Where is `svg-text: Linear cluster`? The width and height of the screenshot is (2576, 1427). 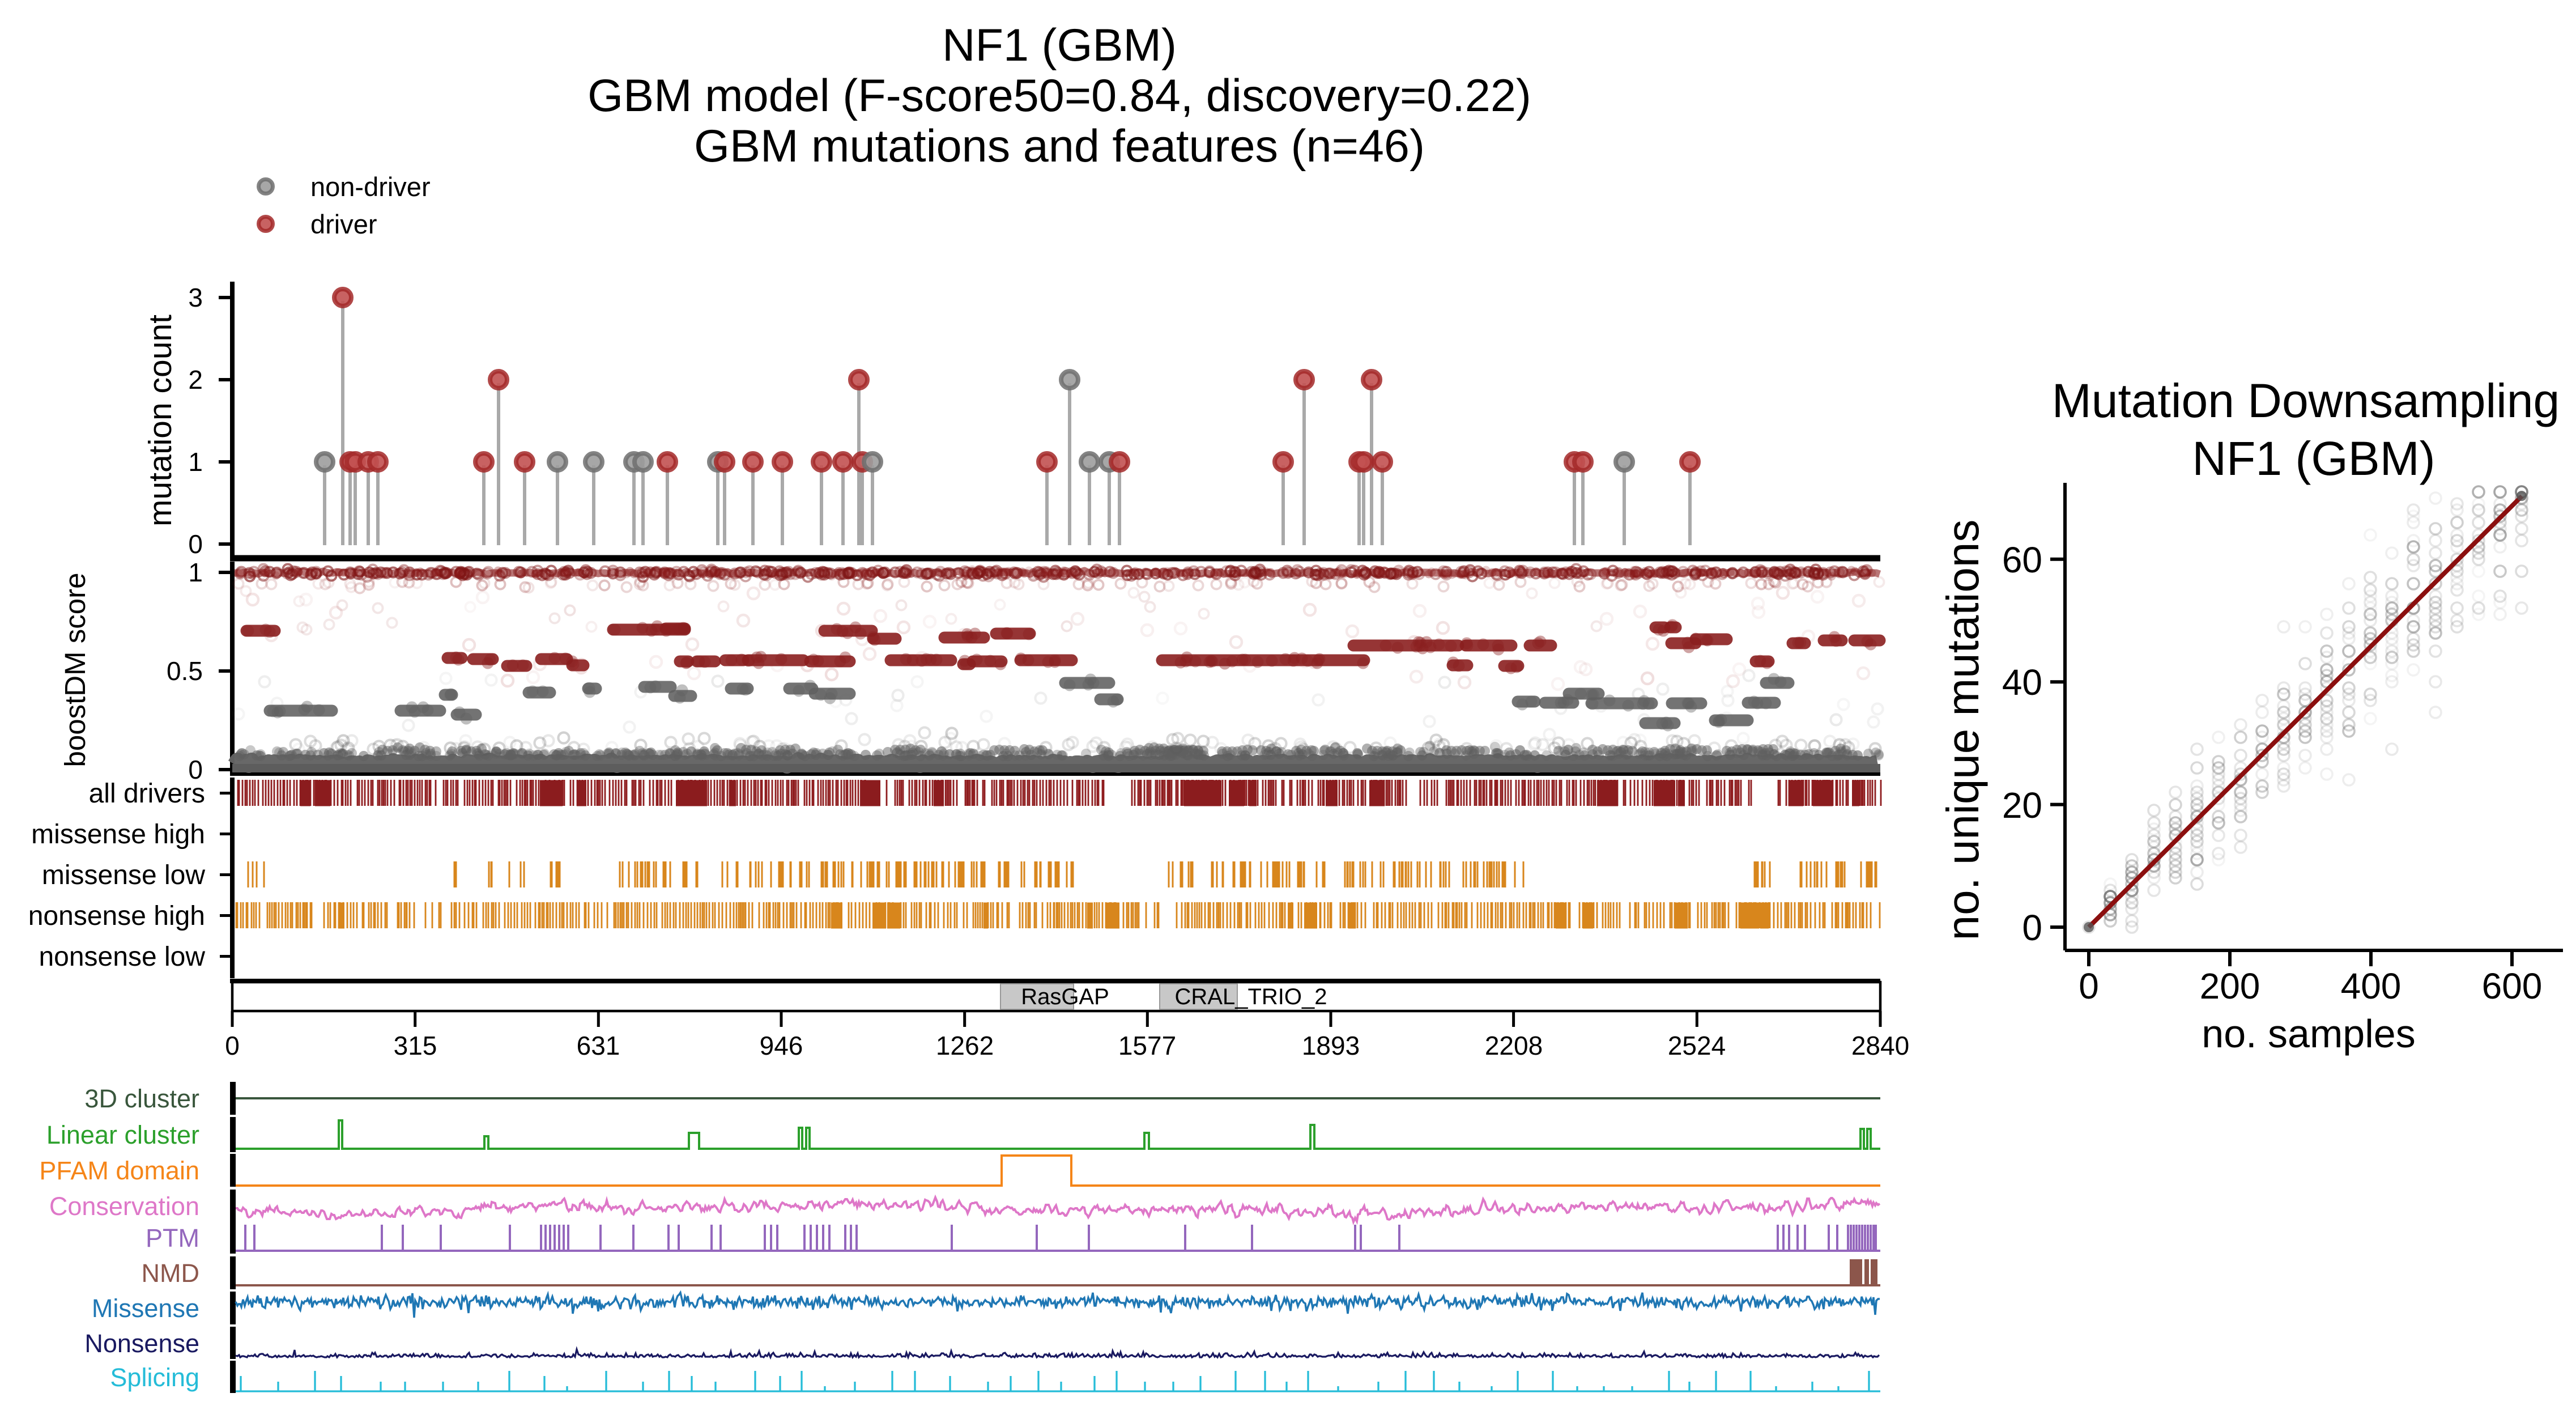
svg-text: Linear cluster is located at coordinates (122, 1134).